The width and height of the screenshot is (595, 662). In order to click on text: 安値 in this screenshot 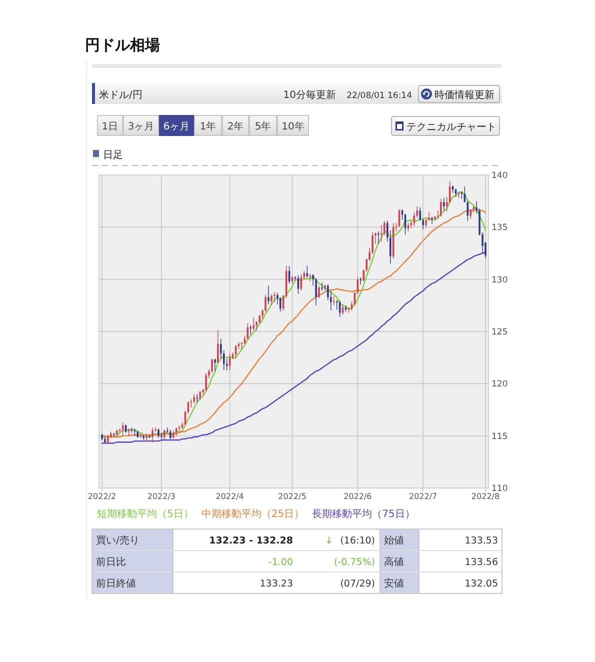, I will do `click(394, 584)`.